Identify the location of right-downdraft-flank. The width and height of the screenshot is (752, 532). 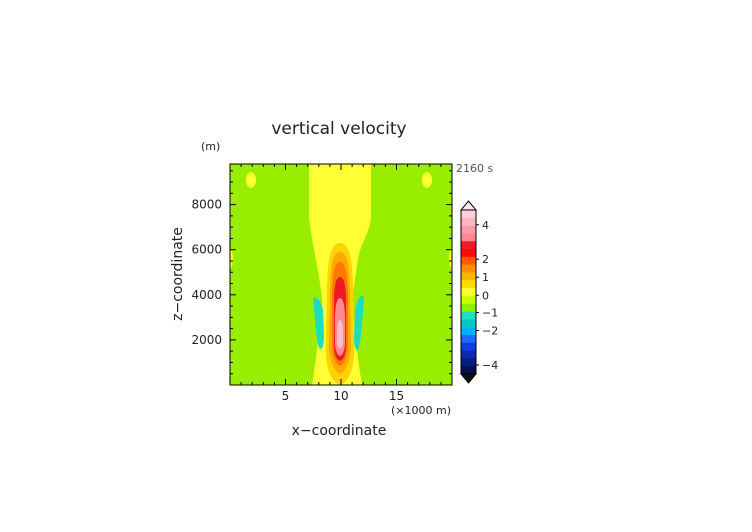
(359, 323).